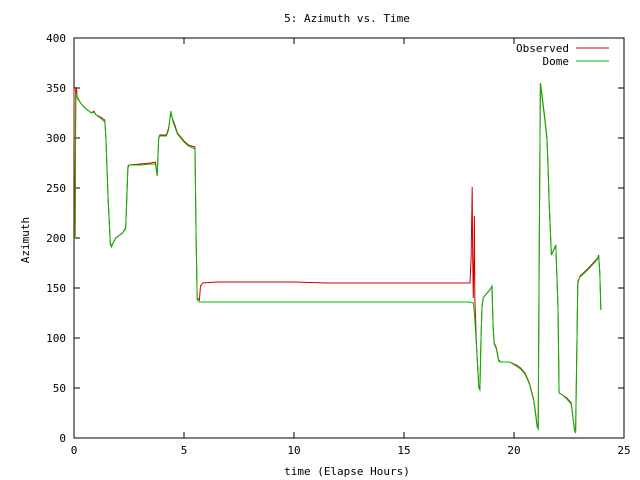 This screenshot has height=480, width=640. I want to click on chart-title: 5: Azimuth vs. Time, so click(347, 18).